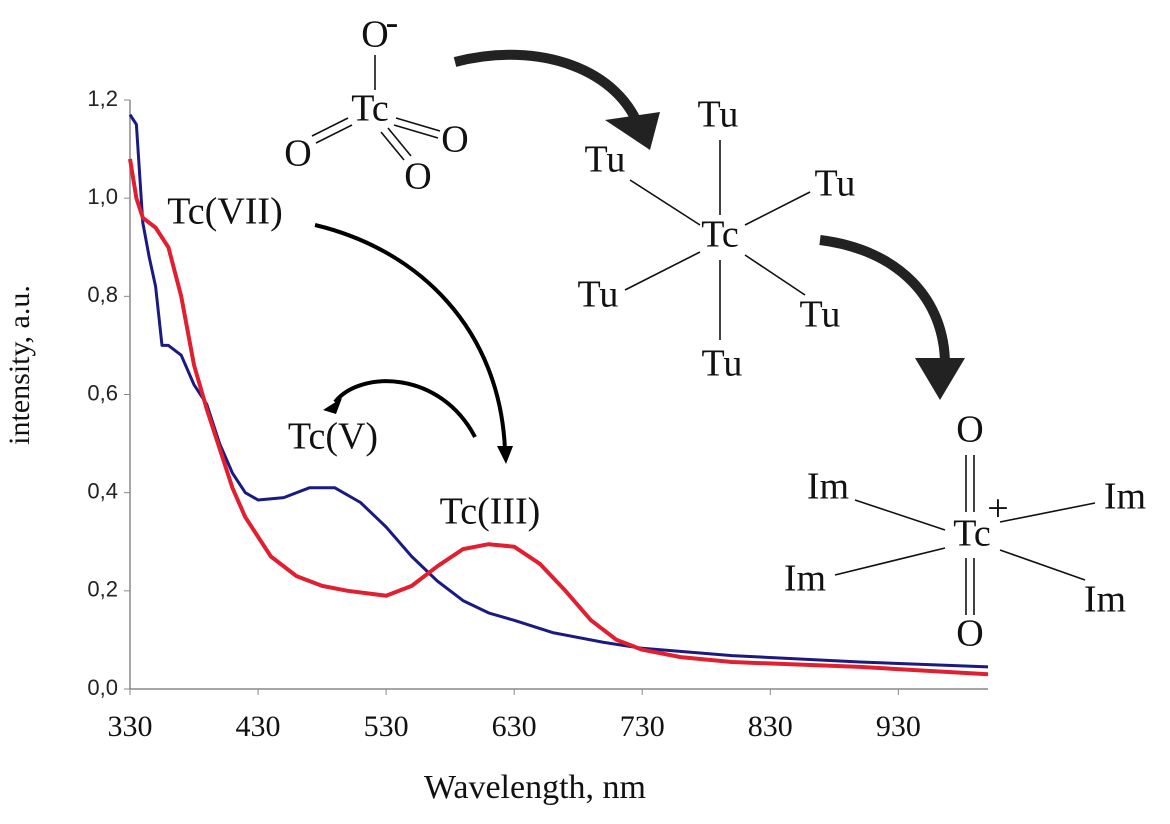  What do you see at coordinates (535, 787) in the screenshot?
I see `x-axis-label: Wavelength, nm` at bounding box center [535, 787].